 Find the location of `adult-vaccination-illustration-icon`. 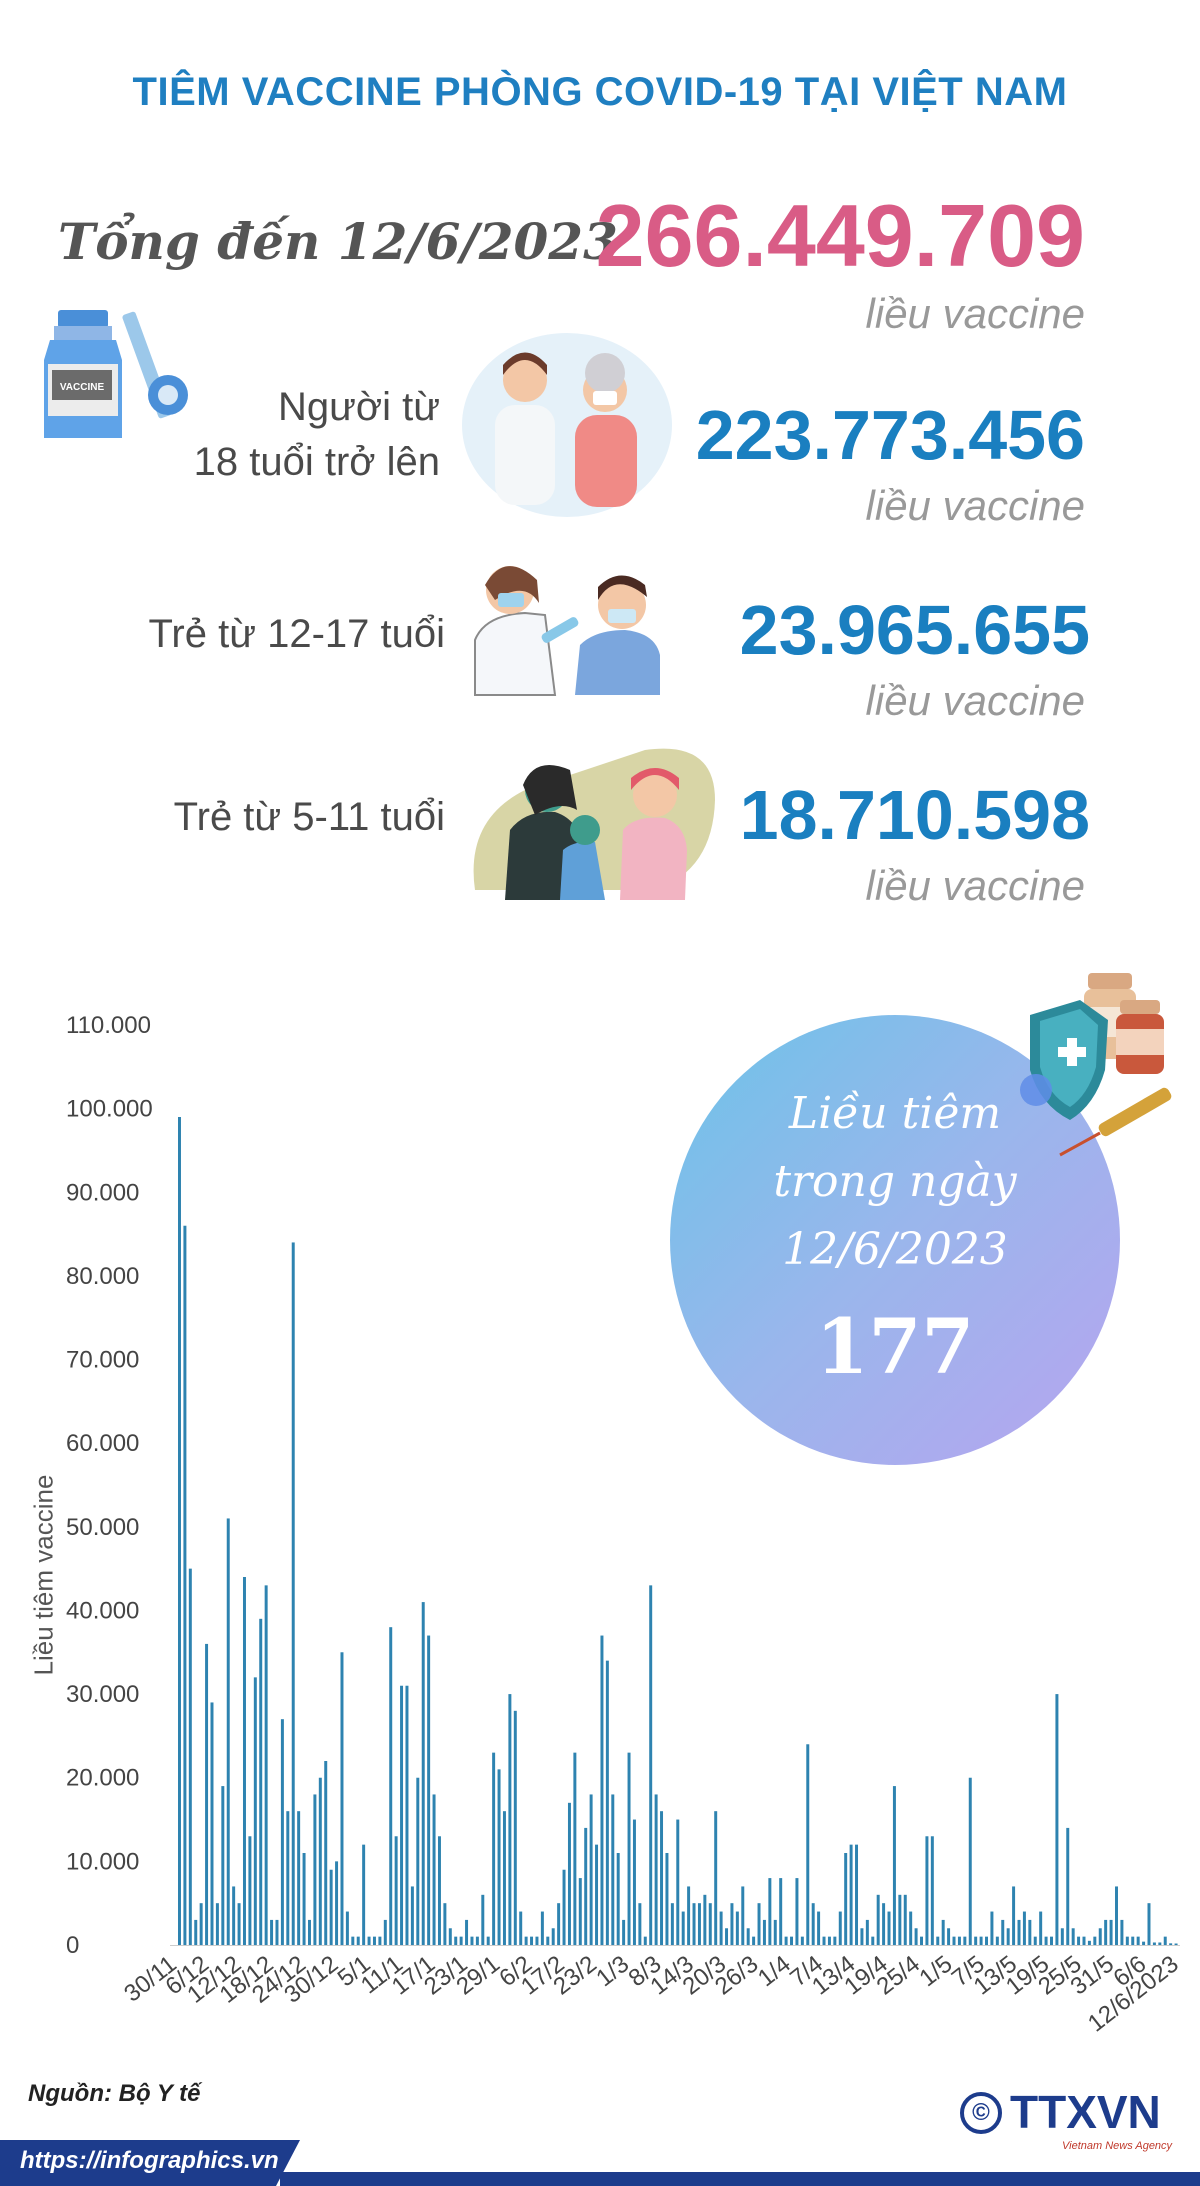

adult-vaccination-illustration-icon is located at coordinates (567, 425).